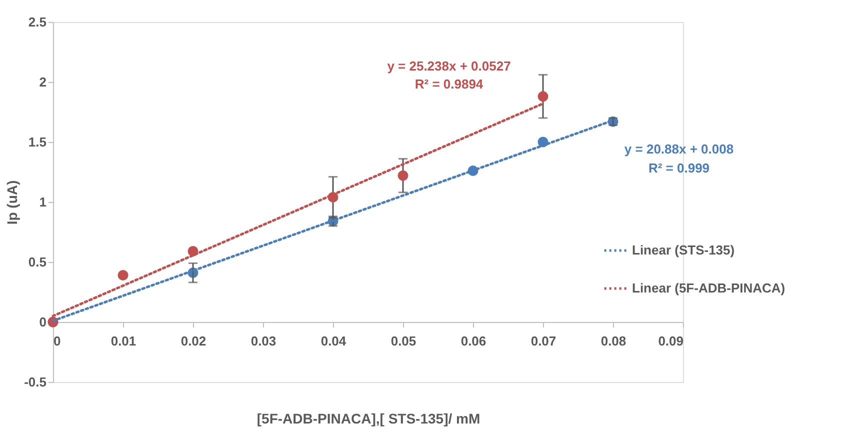 This screenshot has height=442, width=845. Describe the element at coordinates (57, 341) in the screenshot. I see `x-tick-label: 0` at that location.